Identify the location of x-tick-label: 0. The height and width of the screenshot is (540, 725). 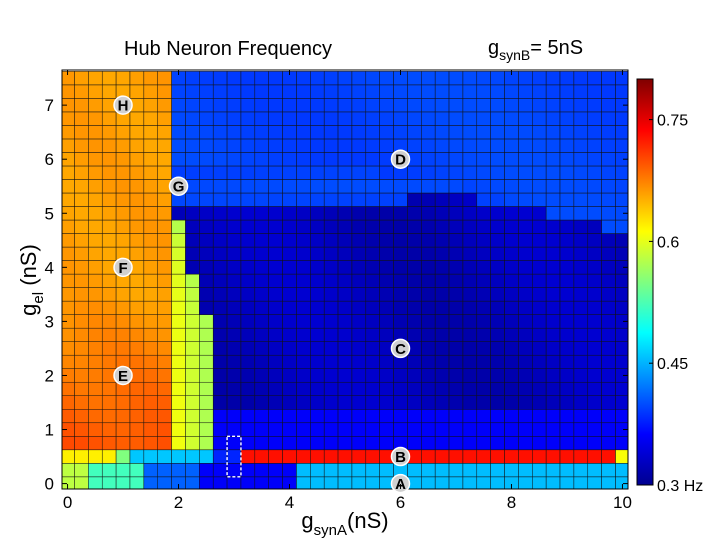
(67, 502).